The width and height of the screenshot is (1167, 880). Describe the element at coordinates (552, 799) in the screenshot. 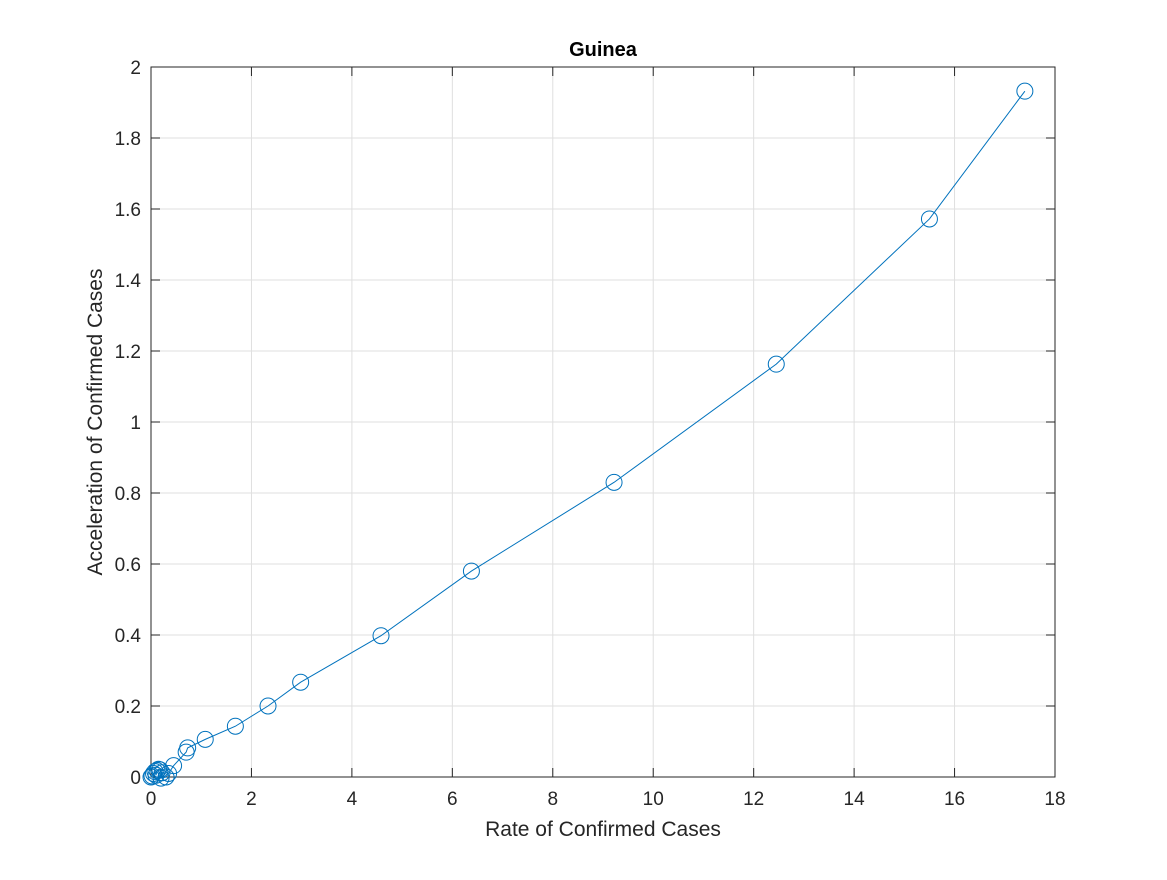

I see `x-tick-label: 8` at that location.